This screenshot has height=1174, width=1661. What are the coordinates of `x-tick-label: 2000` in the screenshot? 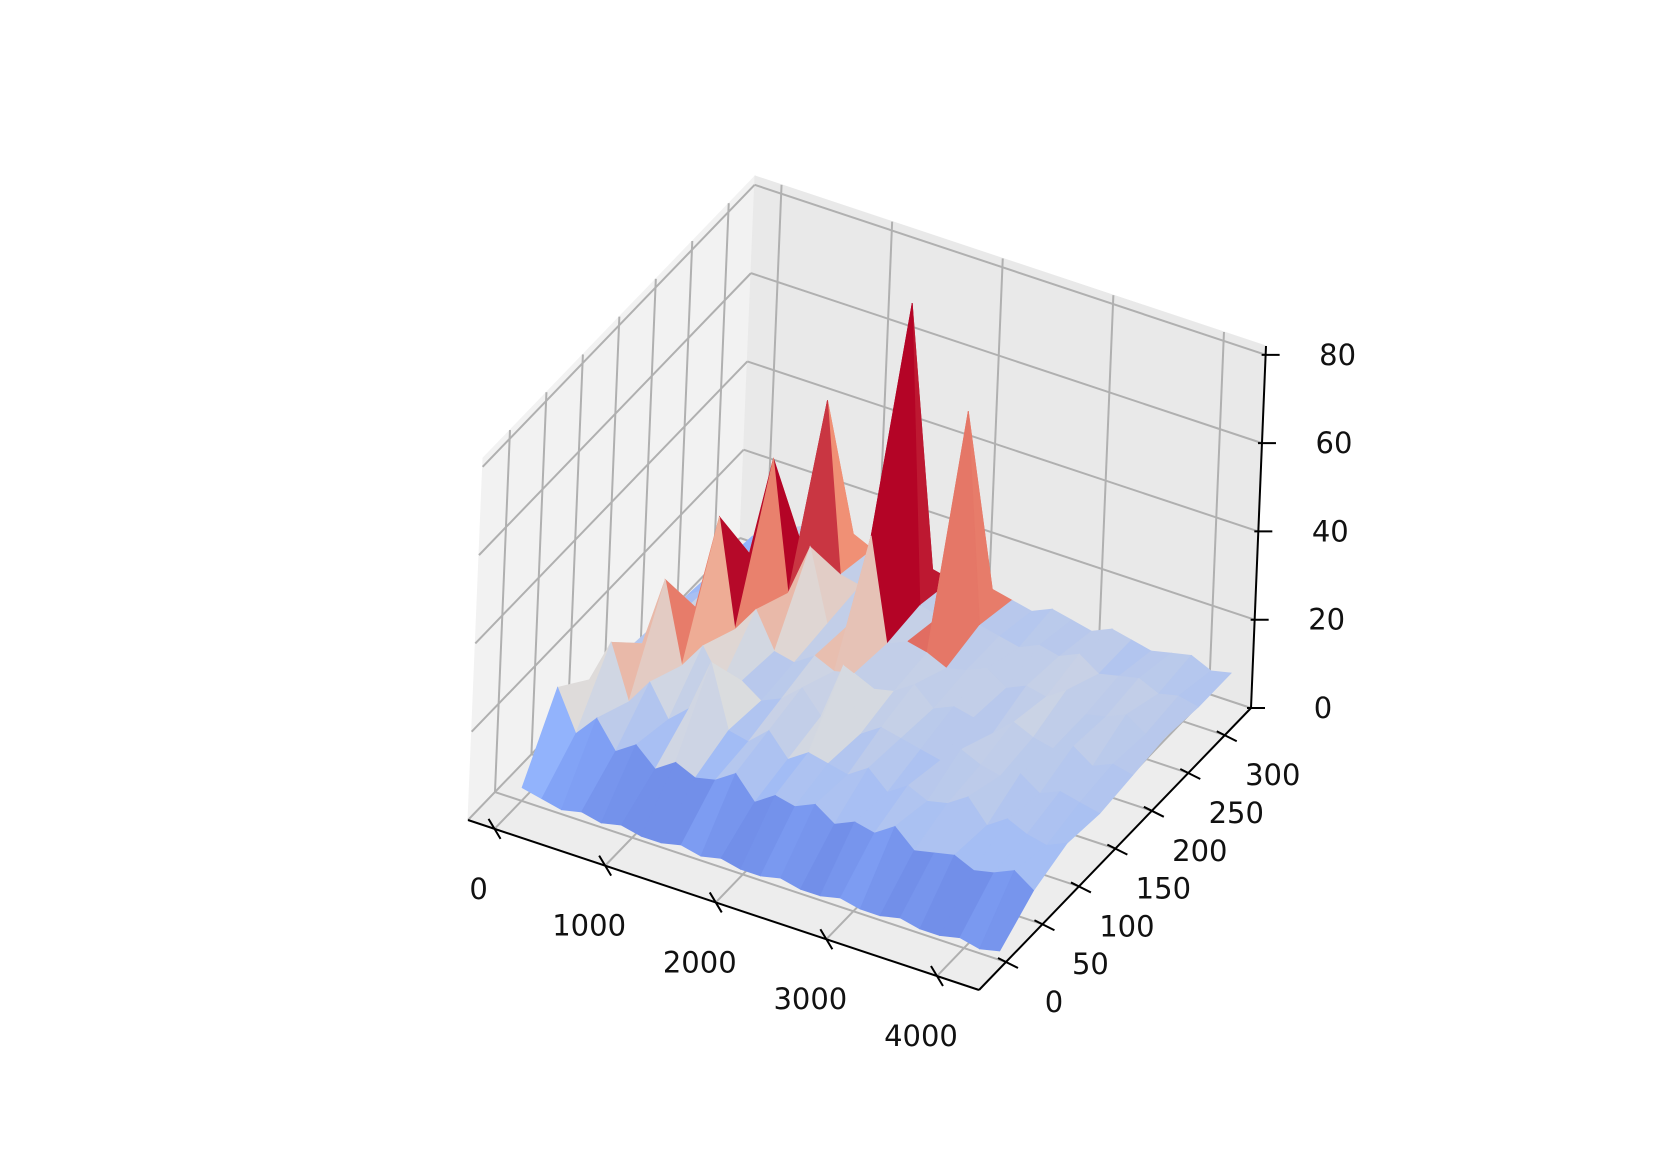 It's located at (700, 962).